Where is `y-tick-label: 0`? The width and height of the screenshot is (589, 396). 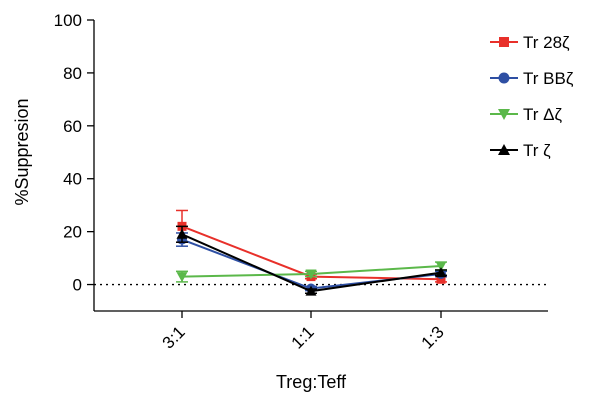 y-tick-label: 0 is located at coordinates (77, 285).